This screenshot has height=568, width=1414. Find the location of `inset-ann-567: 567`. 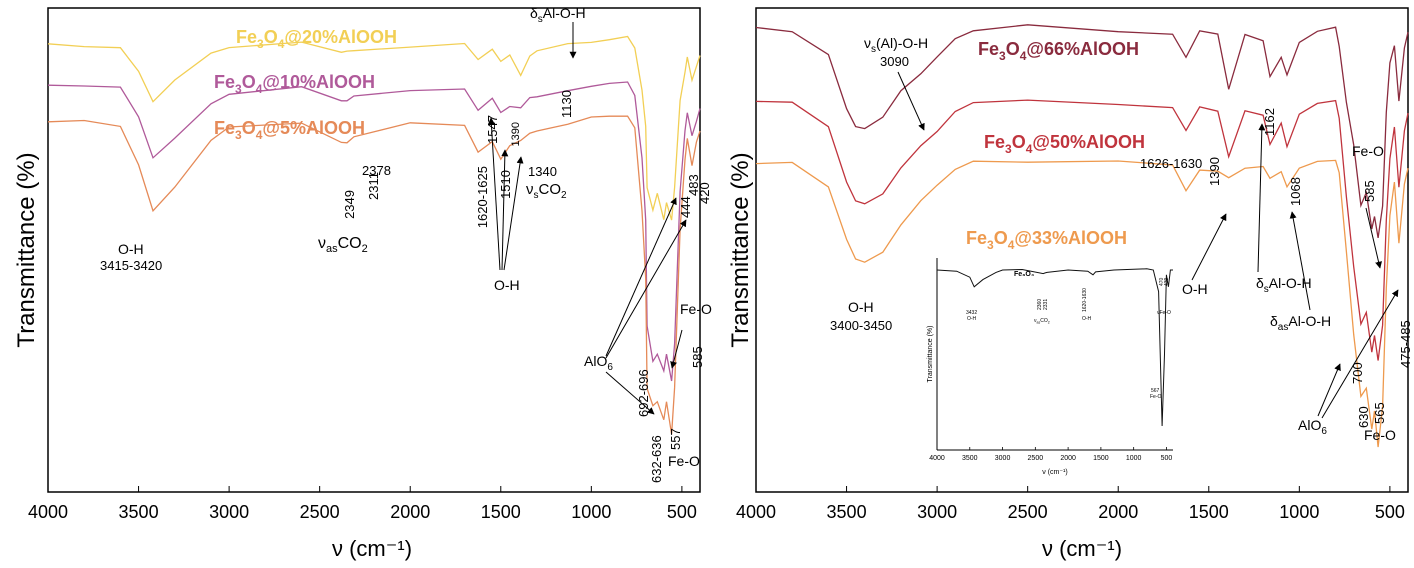

inset-ann-567: 567 is located at coordinates (1155, 391).